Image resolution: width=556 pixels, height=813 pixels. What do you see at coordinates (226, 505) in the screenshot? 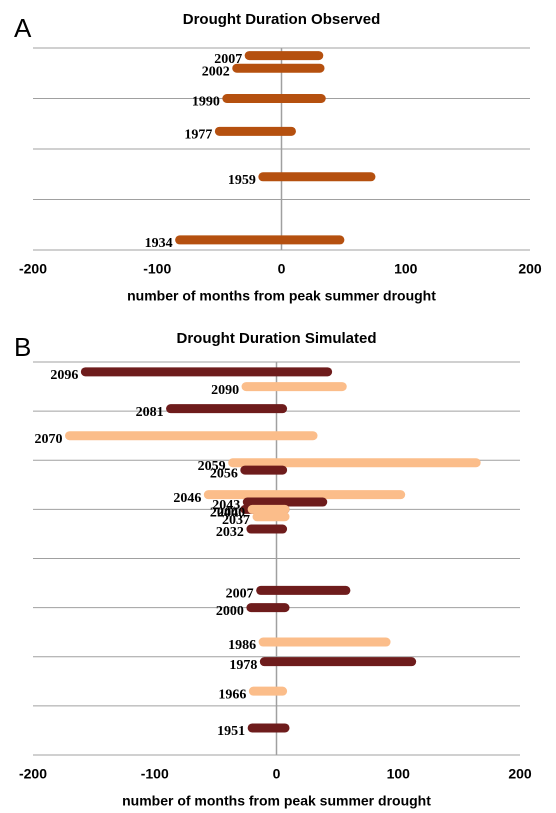
I see `bar-label: 2043` at bounding box center [226, 505].